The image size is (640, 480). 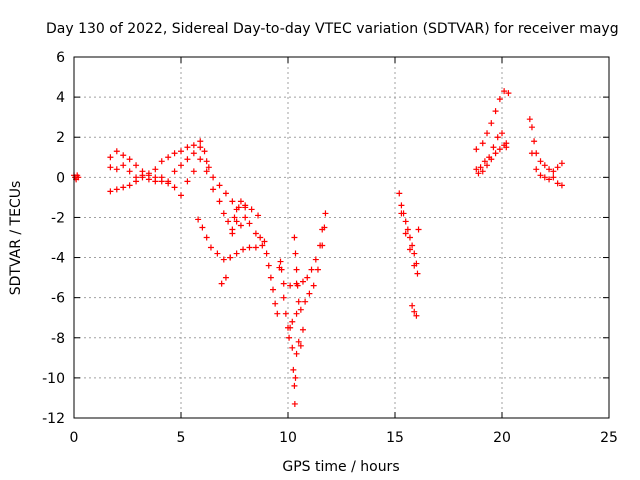 What do you see at coordinates (53, 379) in the screenshot?
I see `y-tick-label: -10` at bounding box center [53, 379].